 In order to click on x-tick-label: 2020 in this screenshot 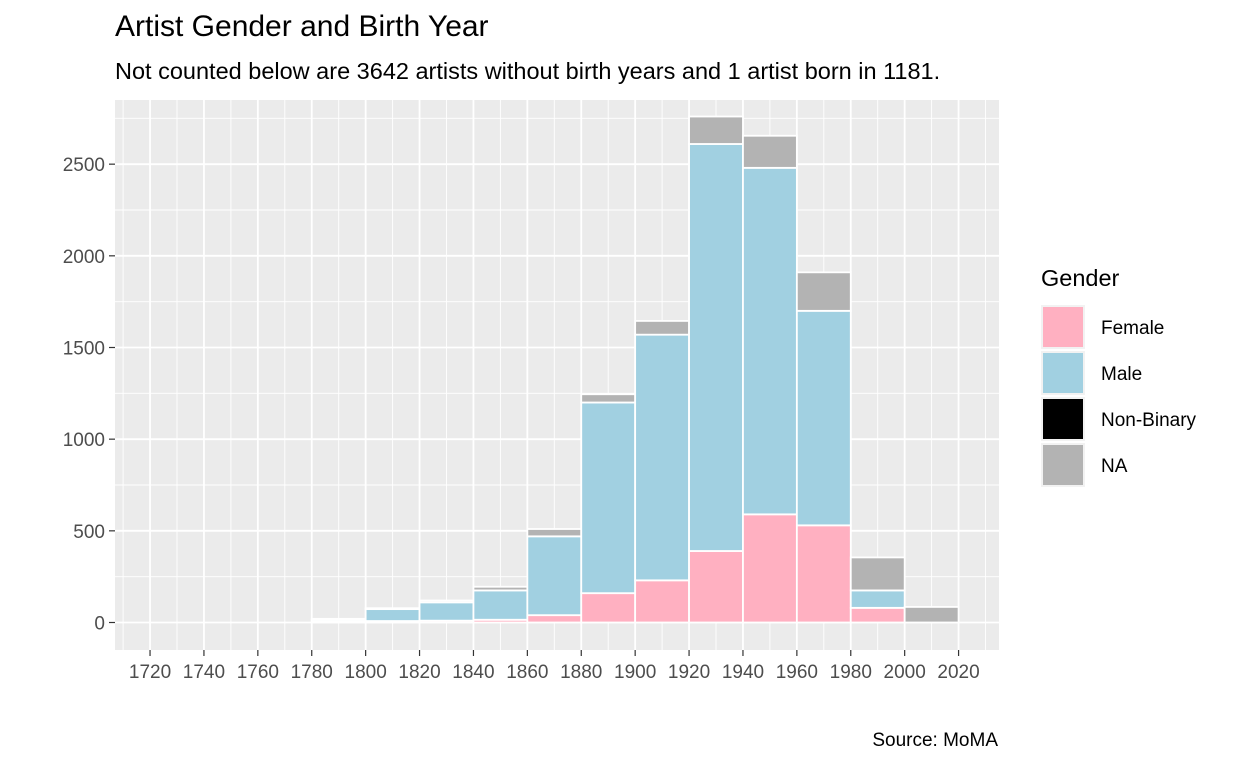, I will do `click(958, 672)`.